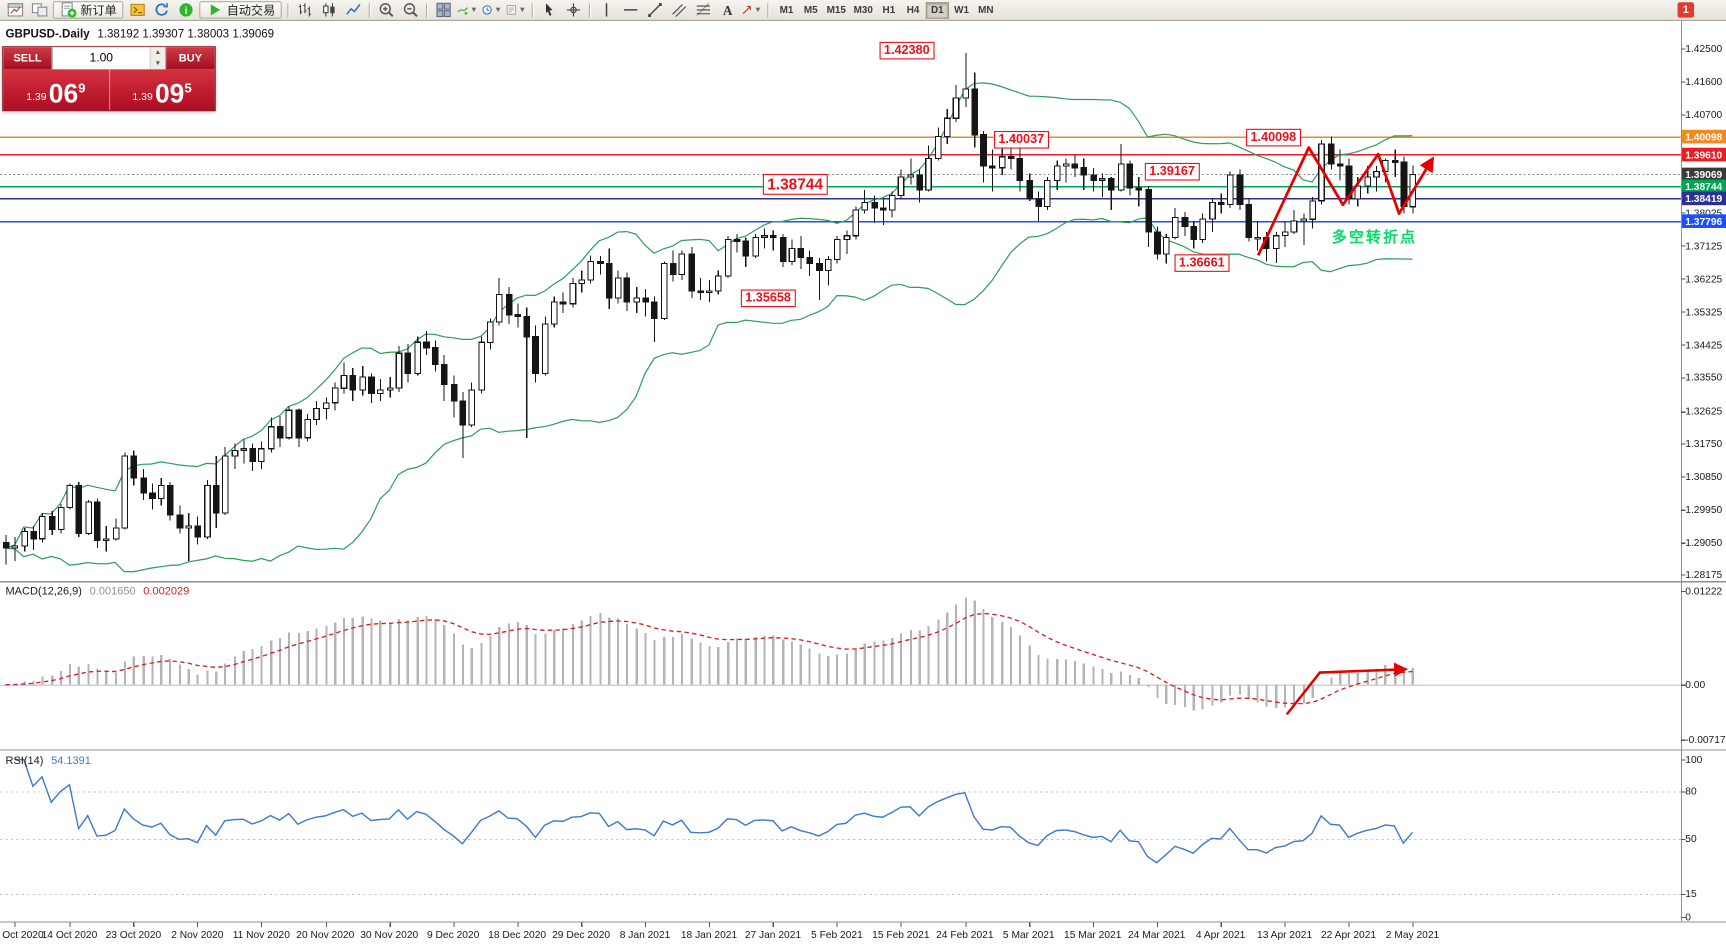  Describe the element at coordinates (1703, 279) in the screenshot. I see `price-tick-label: 1.36225` at that location.